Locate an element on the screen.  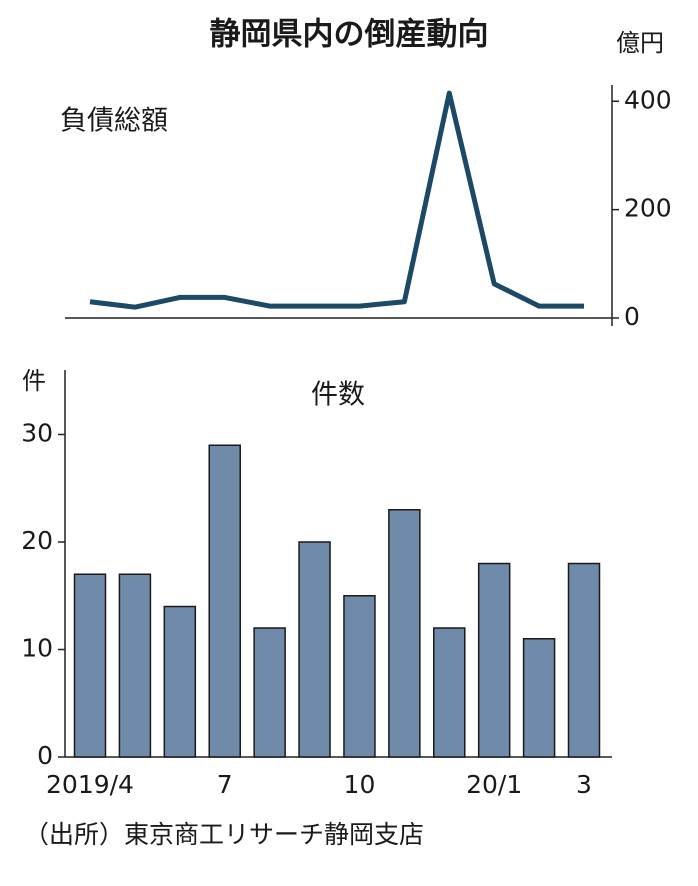
x-tick-label: 7 is located at coordinates (225, 784).